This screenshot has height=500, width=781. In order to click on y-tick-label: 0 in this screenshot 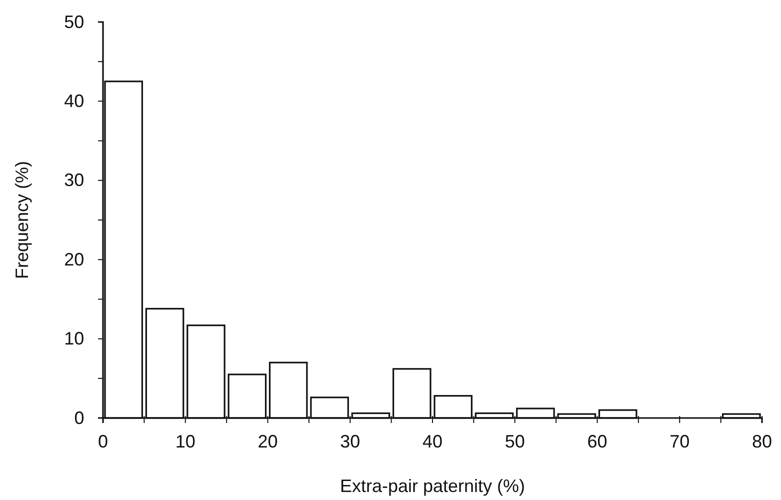, I will do `click(79, 418)`.